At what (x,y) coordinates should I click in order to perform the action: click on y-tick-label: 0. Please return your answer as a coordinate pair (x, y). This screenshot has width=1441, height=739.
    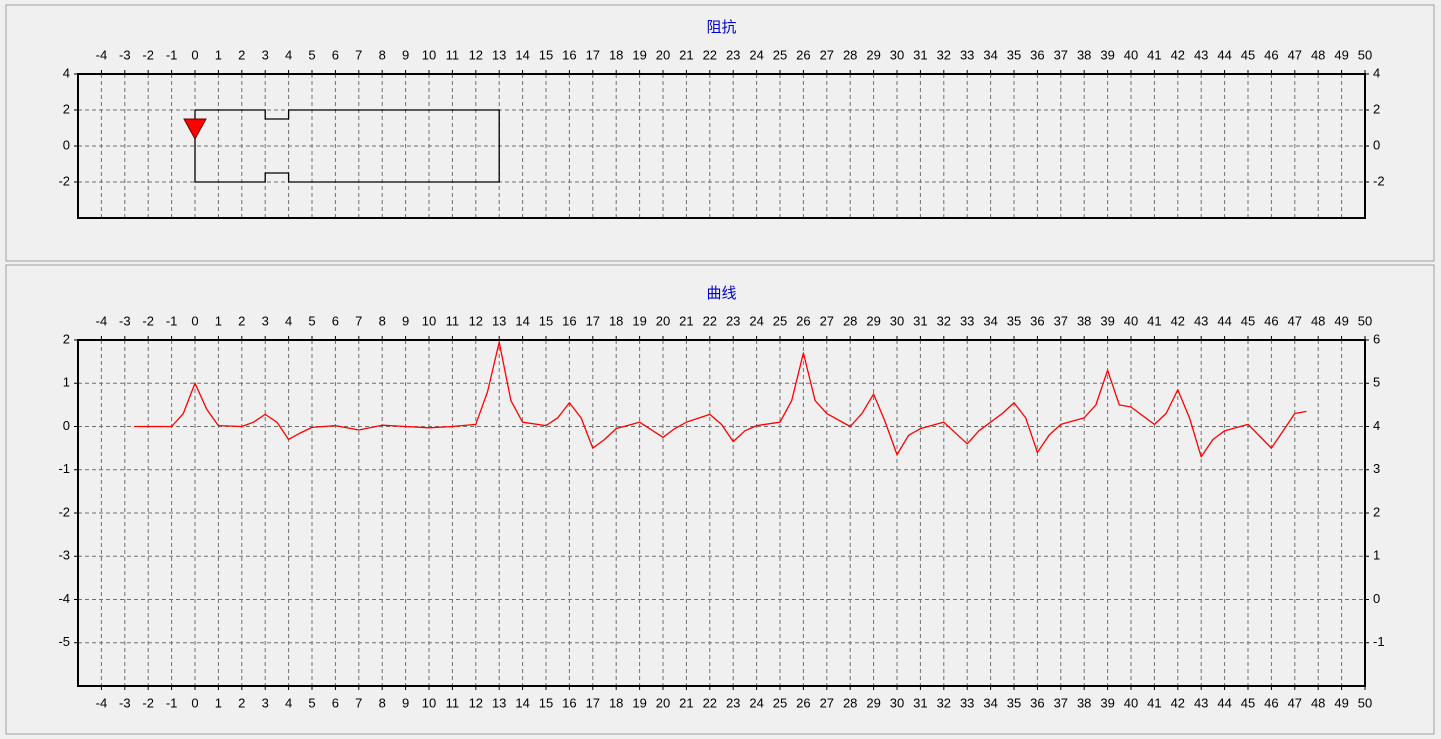
    Looking at the image, I should click on (66, 144).